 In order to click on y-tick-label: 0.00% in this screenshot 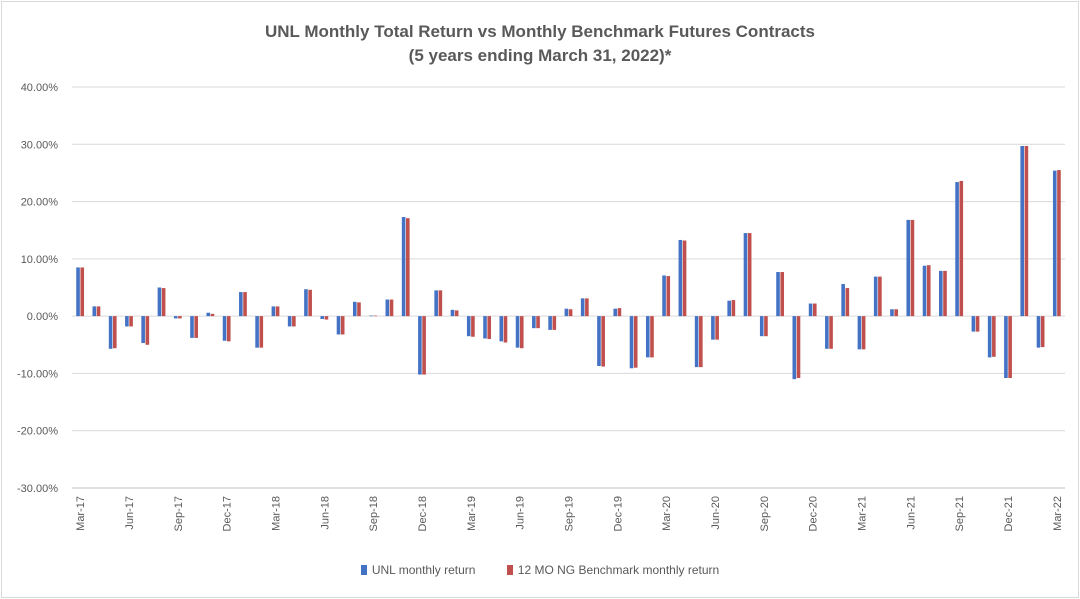, I will do `click(42, 317)`.